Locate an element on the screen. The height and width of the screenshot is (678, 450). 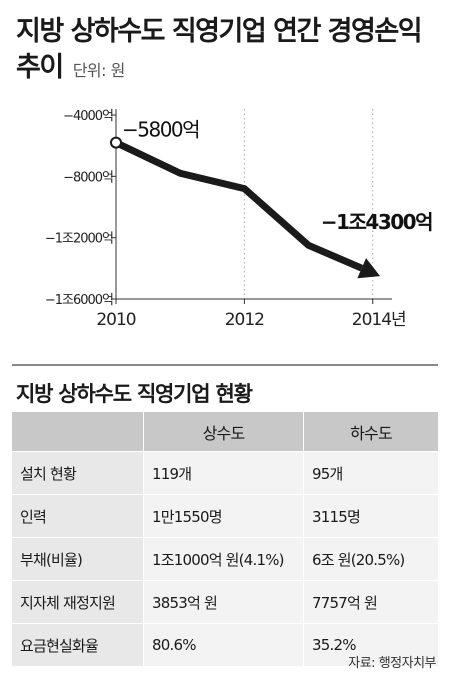
y-tick-label: −8000억 is located at coordinates (88, 177).